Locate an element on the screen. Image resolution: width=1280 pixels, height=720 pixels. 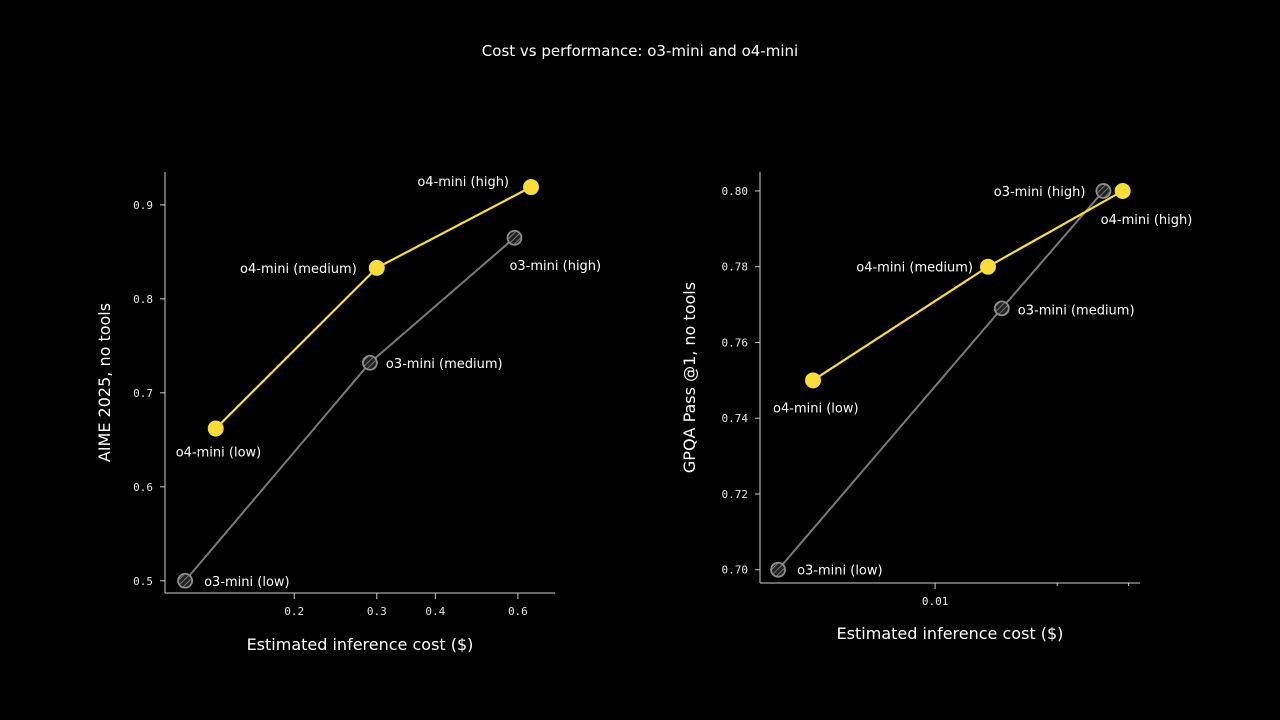
o3-series-line is located at coordinates (941, 380).